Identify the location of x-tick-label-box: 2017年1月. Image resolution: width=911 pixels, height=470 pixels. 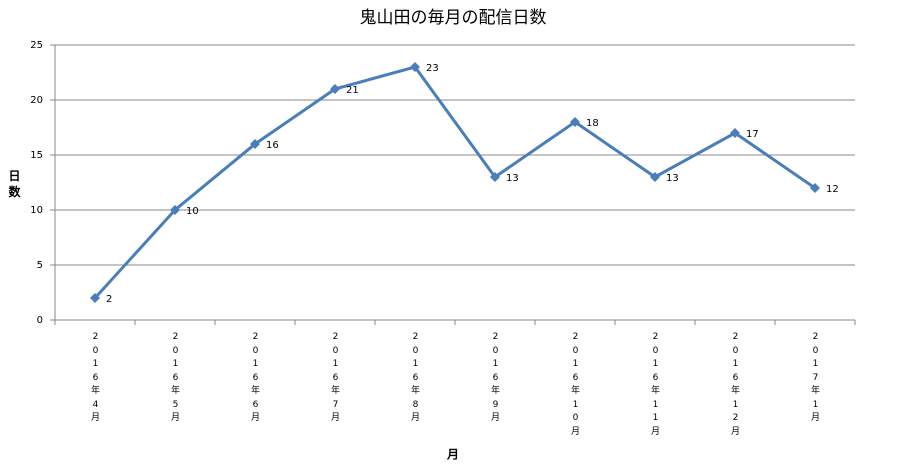
(815, 378).